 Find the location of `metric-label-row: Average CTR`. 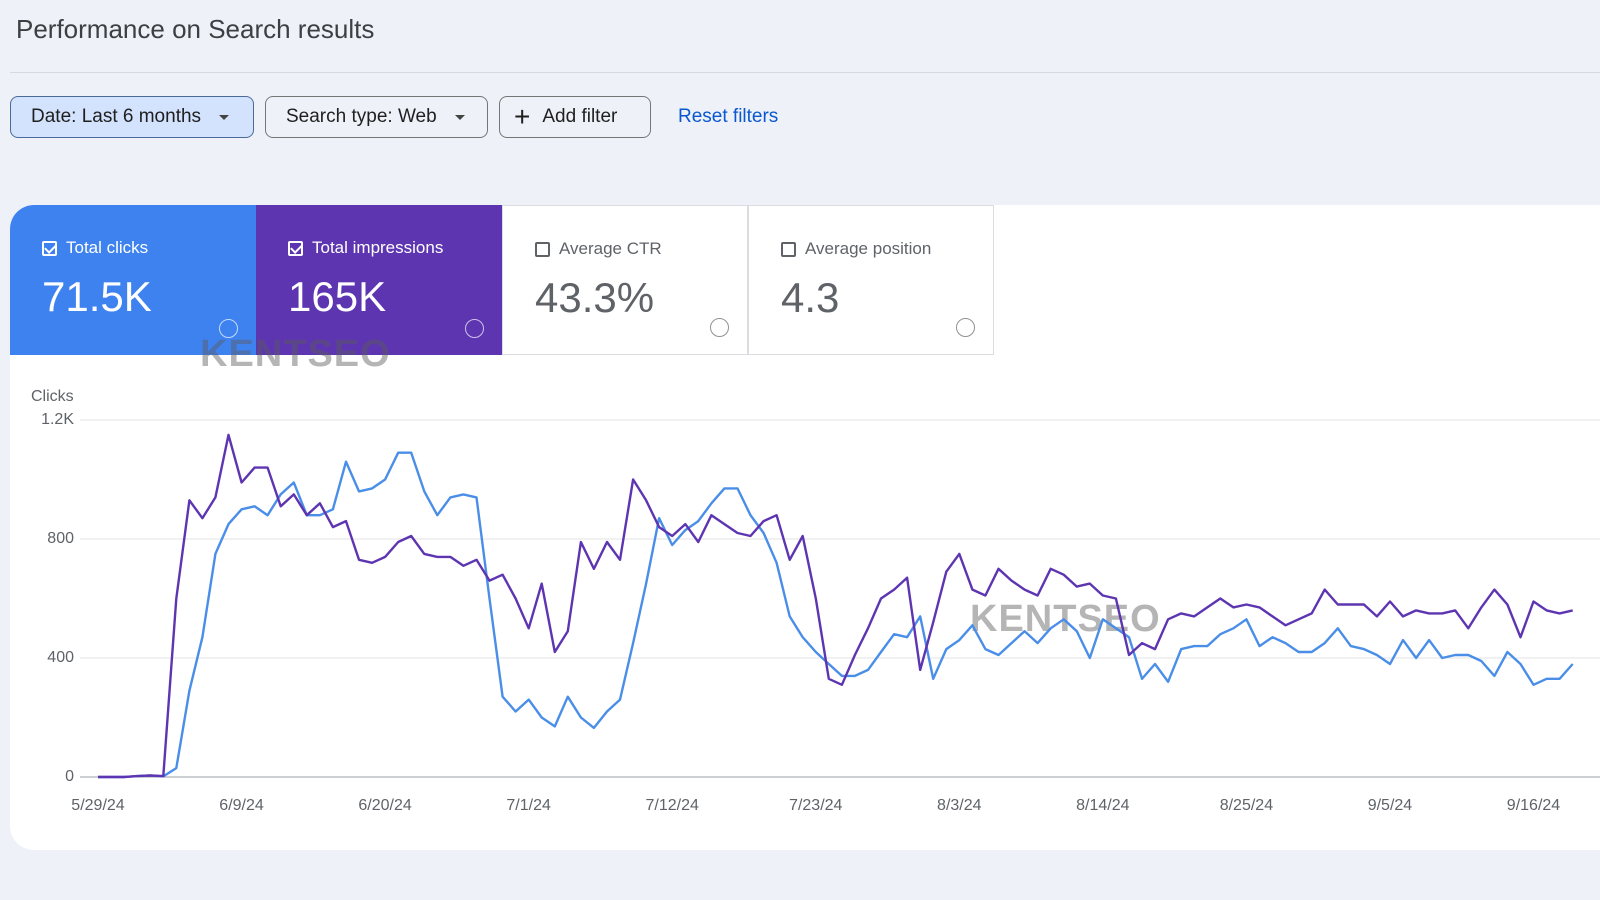

metric-label-row: Average CTR is located at coordinates (598, 249).